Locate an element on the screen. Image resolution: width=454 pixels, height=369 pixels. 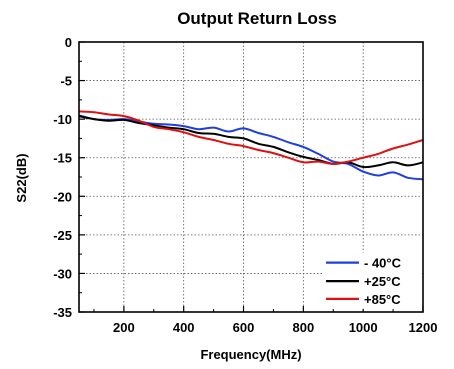
y-tick-label: -5 is located at coordinates (66, 81).